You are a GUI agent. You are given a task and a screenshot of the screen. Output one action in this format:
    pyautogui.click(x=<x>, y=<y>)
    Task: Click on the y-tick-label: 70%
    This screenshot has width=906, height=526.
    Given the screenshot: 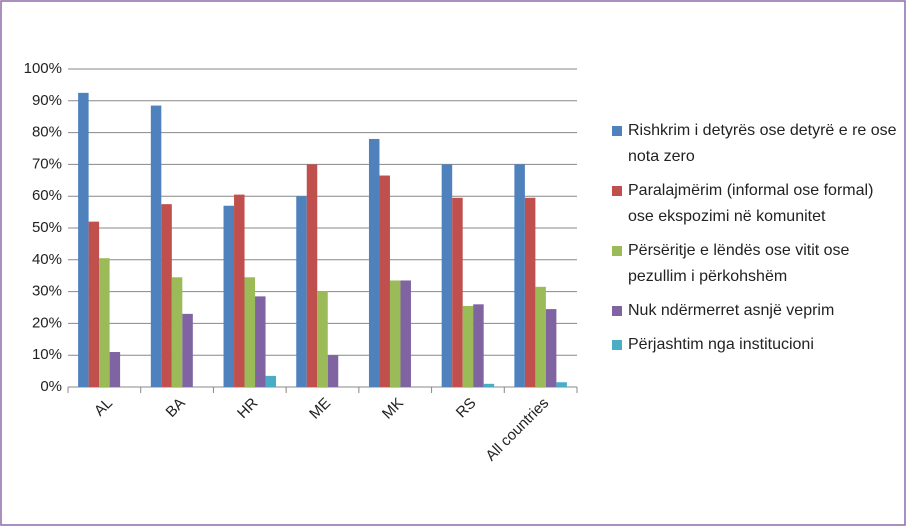 What is the action you would take?
    pyautogui.click(x=47, y=163)
    